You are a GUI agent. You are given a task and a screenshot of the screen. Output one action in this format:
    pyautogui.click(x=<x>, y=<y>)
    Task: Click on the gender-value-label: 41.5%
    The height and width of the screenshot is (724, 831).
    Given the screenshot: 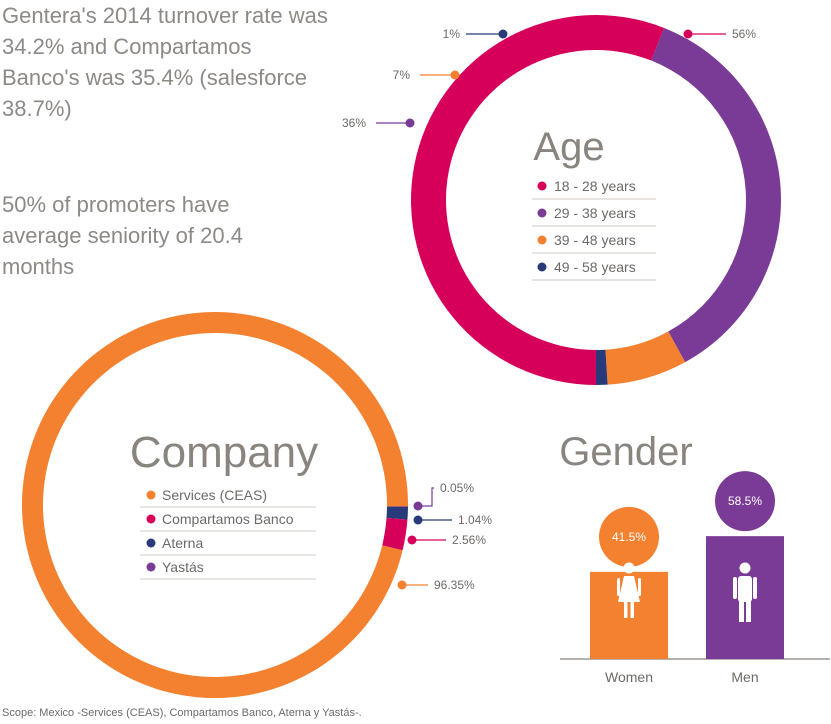 What is the action you would take?
    pyautogui.click(x=629, y=537)
    